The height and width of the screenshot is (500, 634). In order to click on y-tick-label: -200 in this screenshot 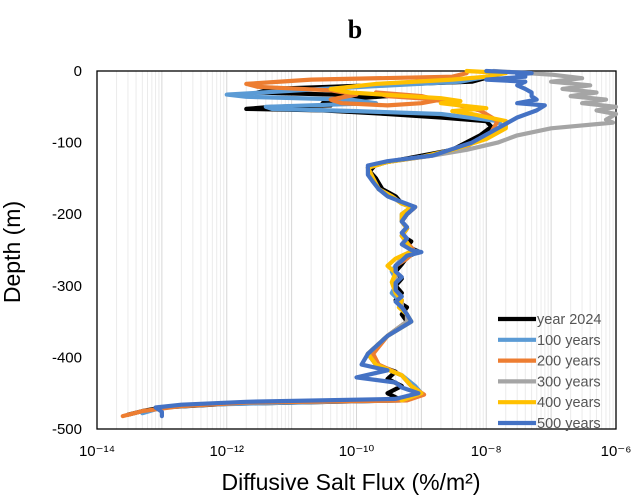, I will do `click(67, 214)`.